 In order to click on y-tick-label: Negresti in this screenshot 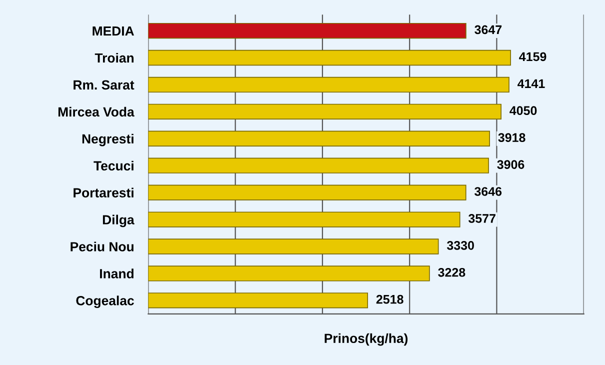, I will do `click(108, 140)`.